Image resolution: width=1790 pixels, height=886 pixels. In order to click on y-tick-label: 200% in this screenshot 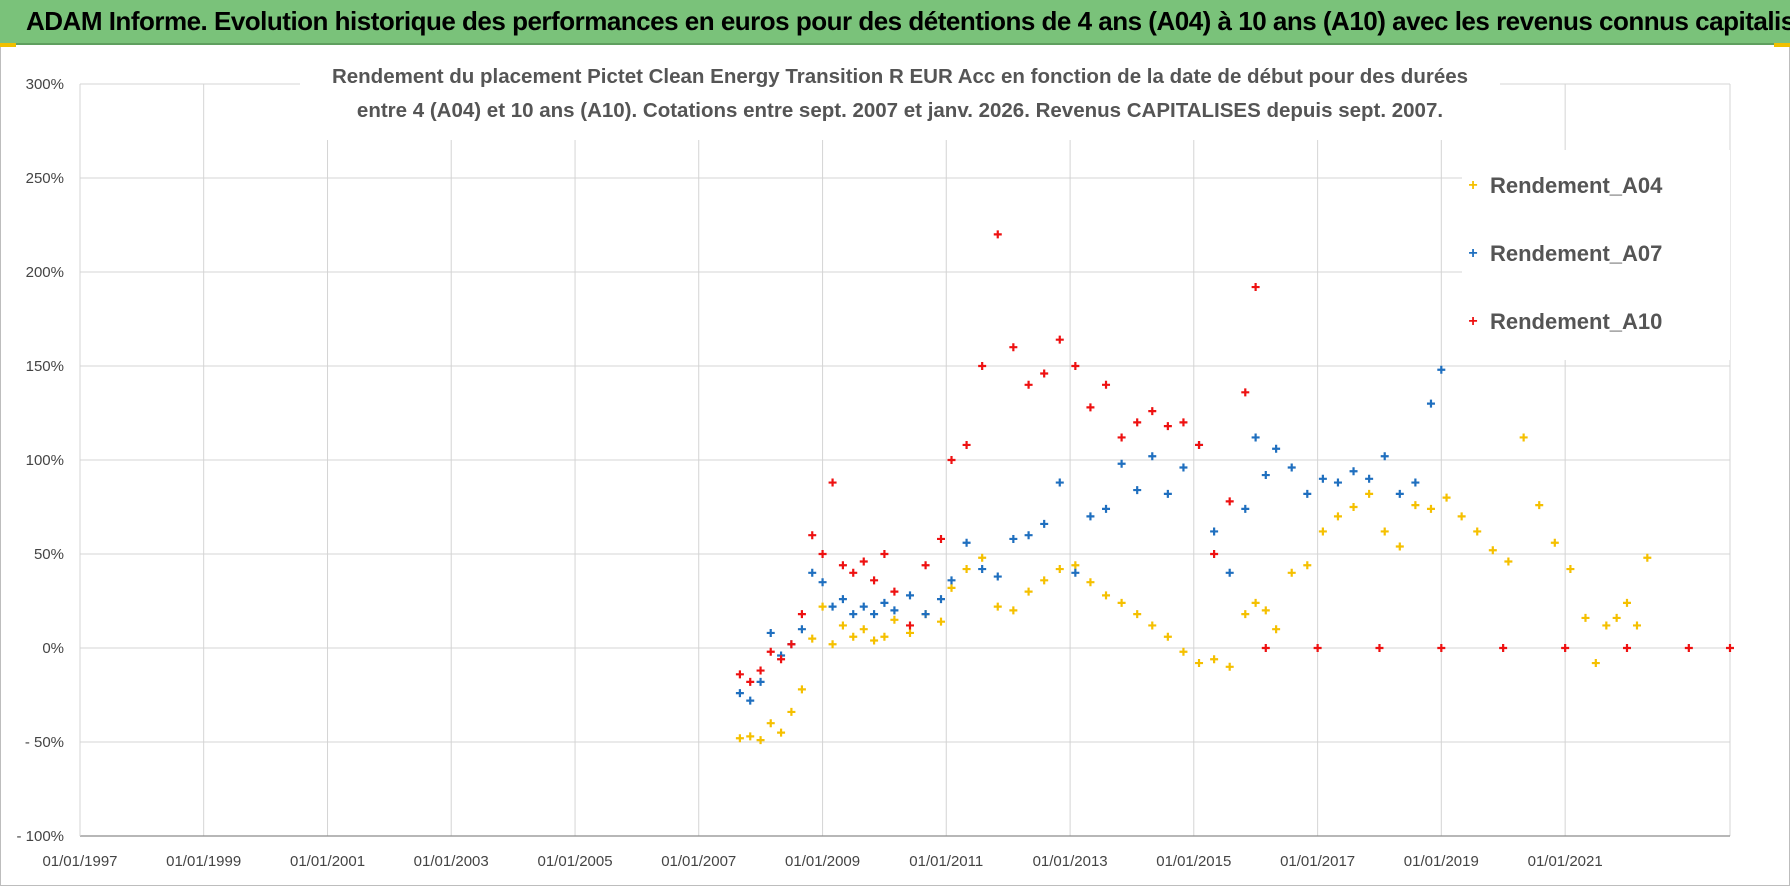, I will do `click(45, 272)`.